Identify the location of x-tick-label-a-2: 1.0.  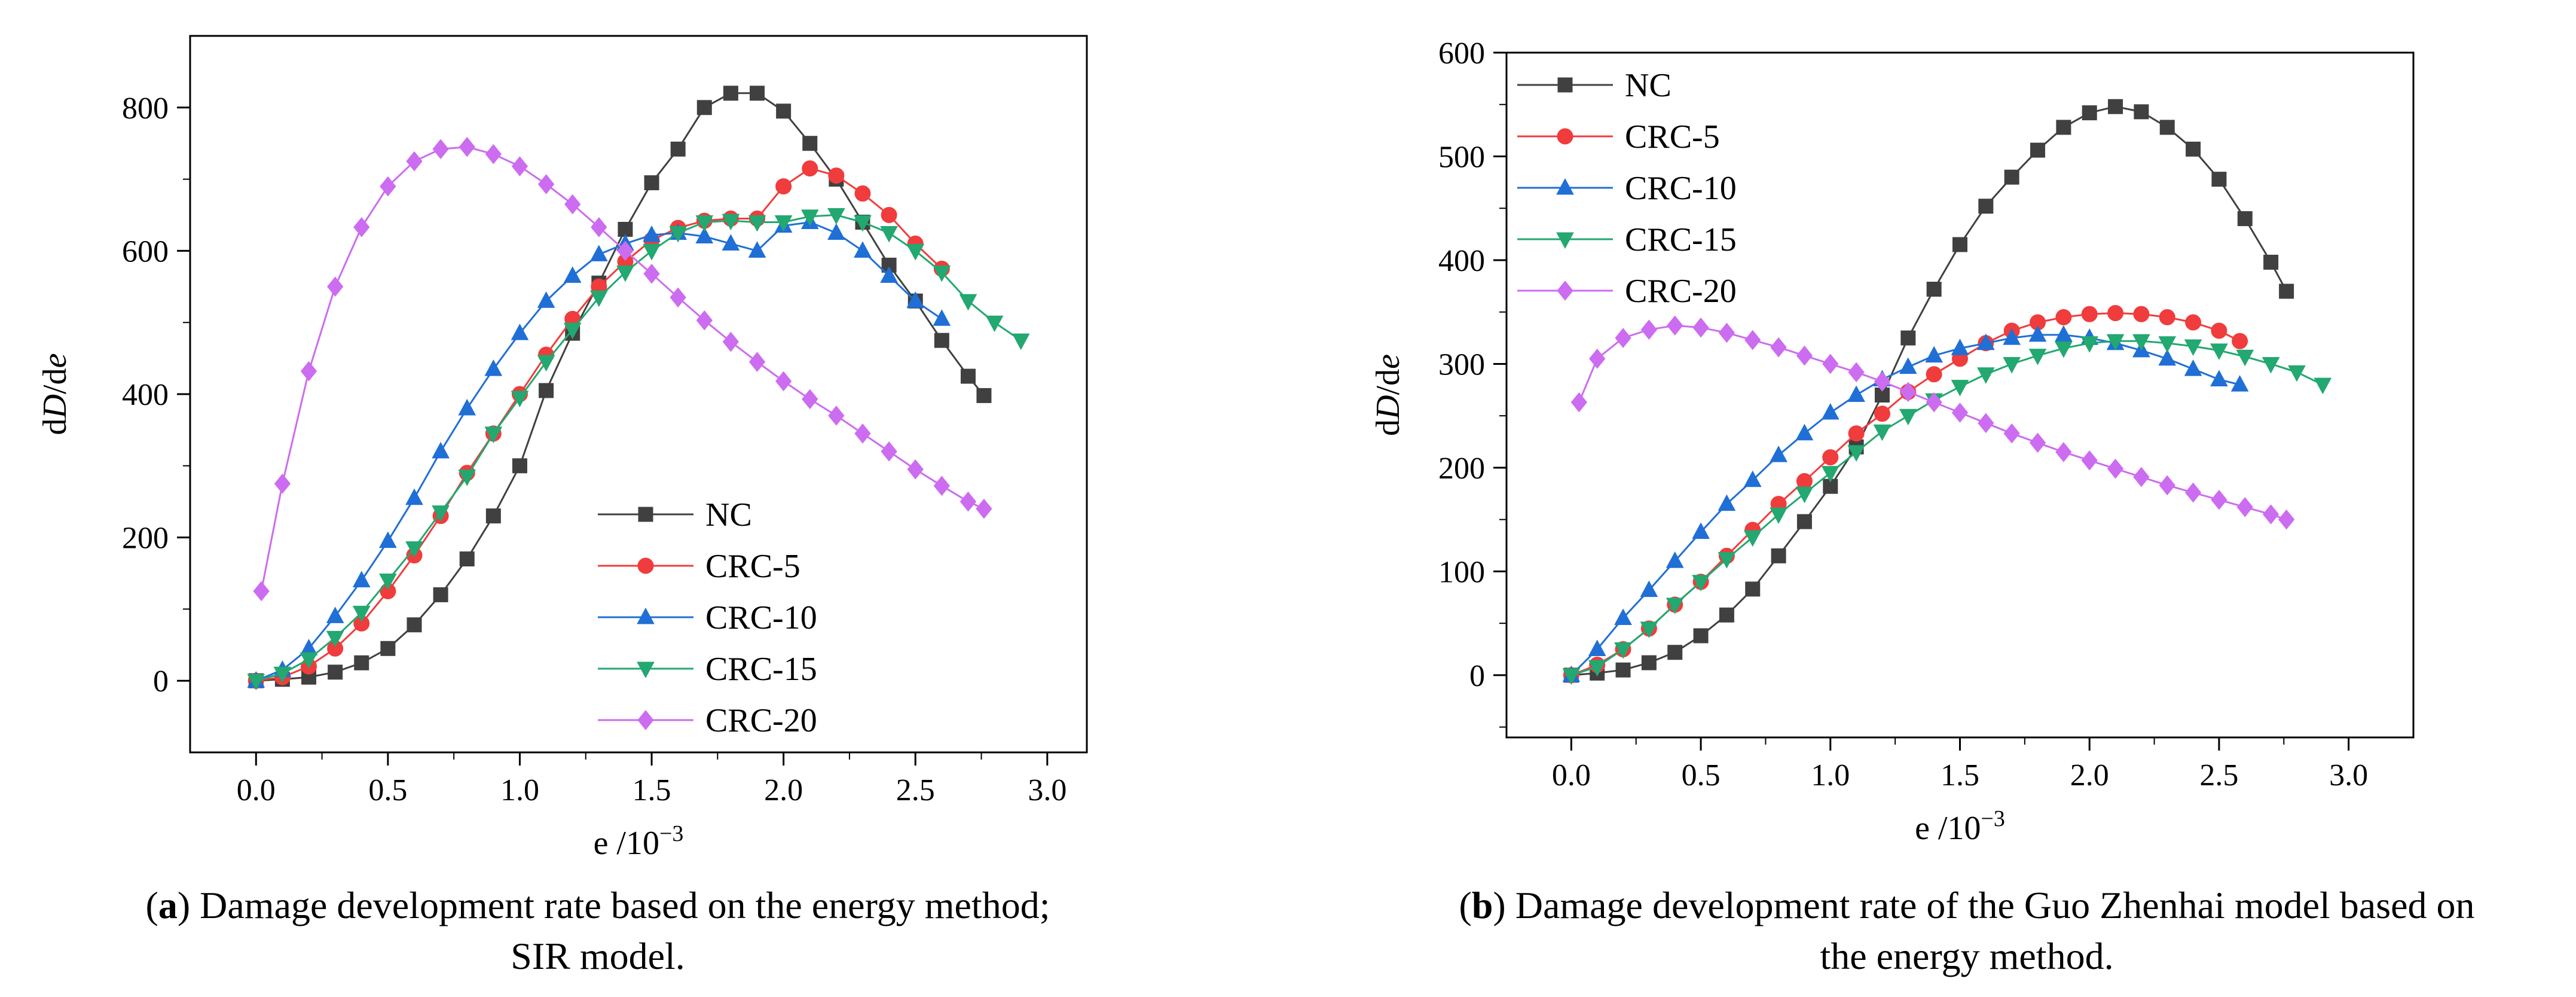
(519, 790).